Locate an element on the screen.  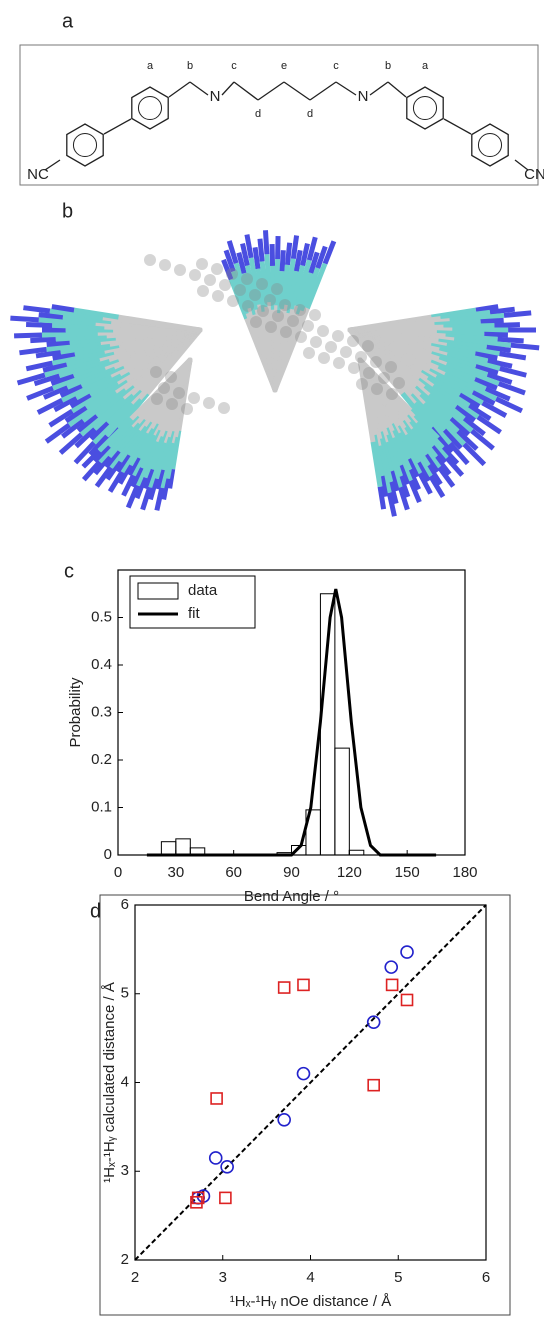
position-label: c is located at coordinates (234, 66).